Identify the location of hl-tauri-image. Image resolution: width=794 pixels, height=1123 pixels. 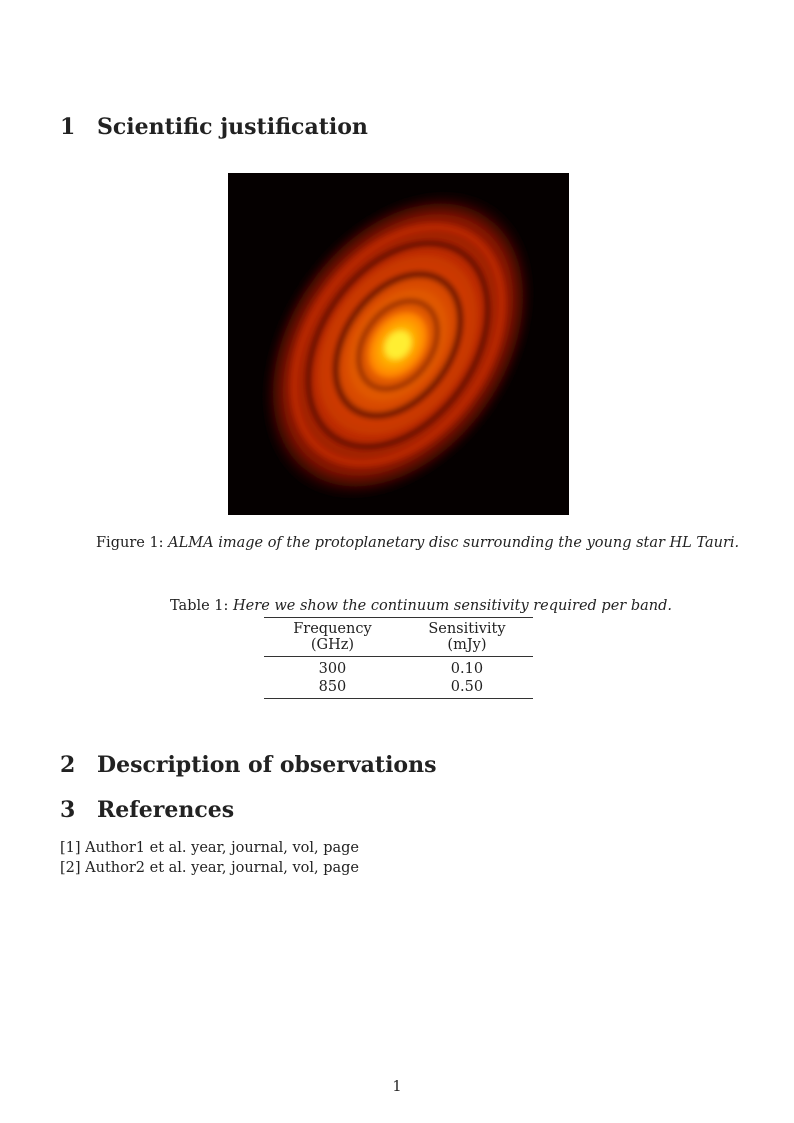
(398, 344).